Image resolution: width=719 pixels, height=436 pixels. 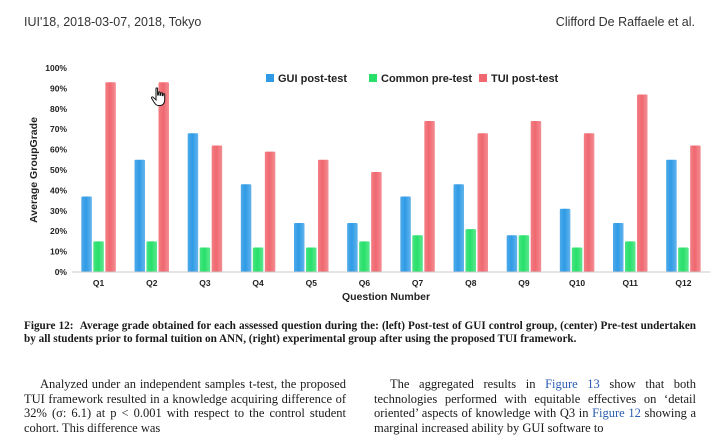 What do you see at coordinates (524, 253) in the screenshot?
I see `bar-common-pre-test-q9` at bounding box center [524, 253].